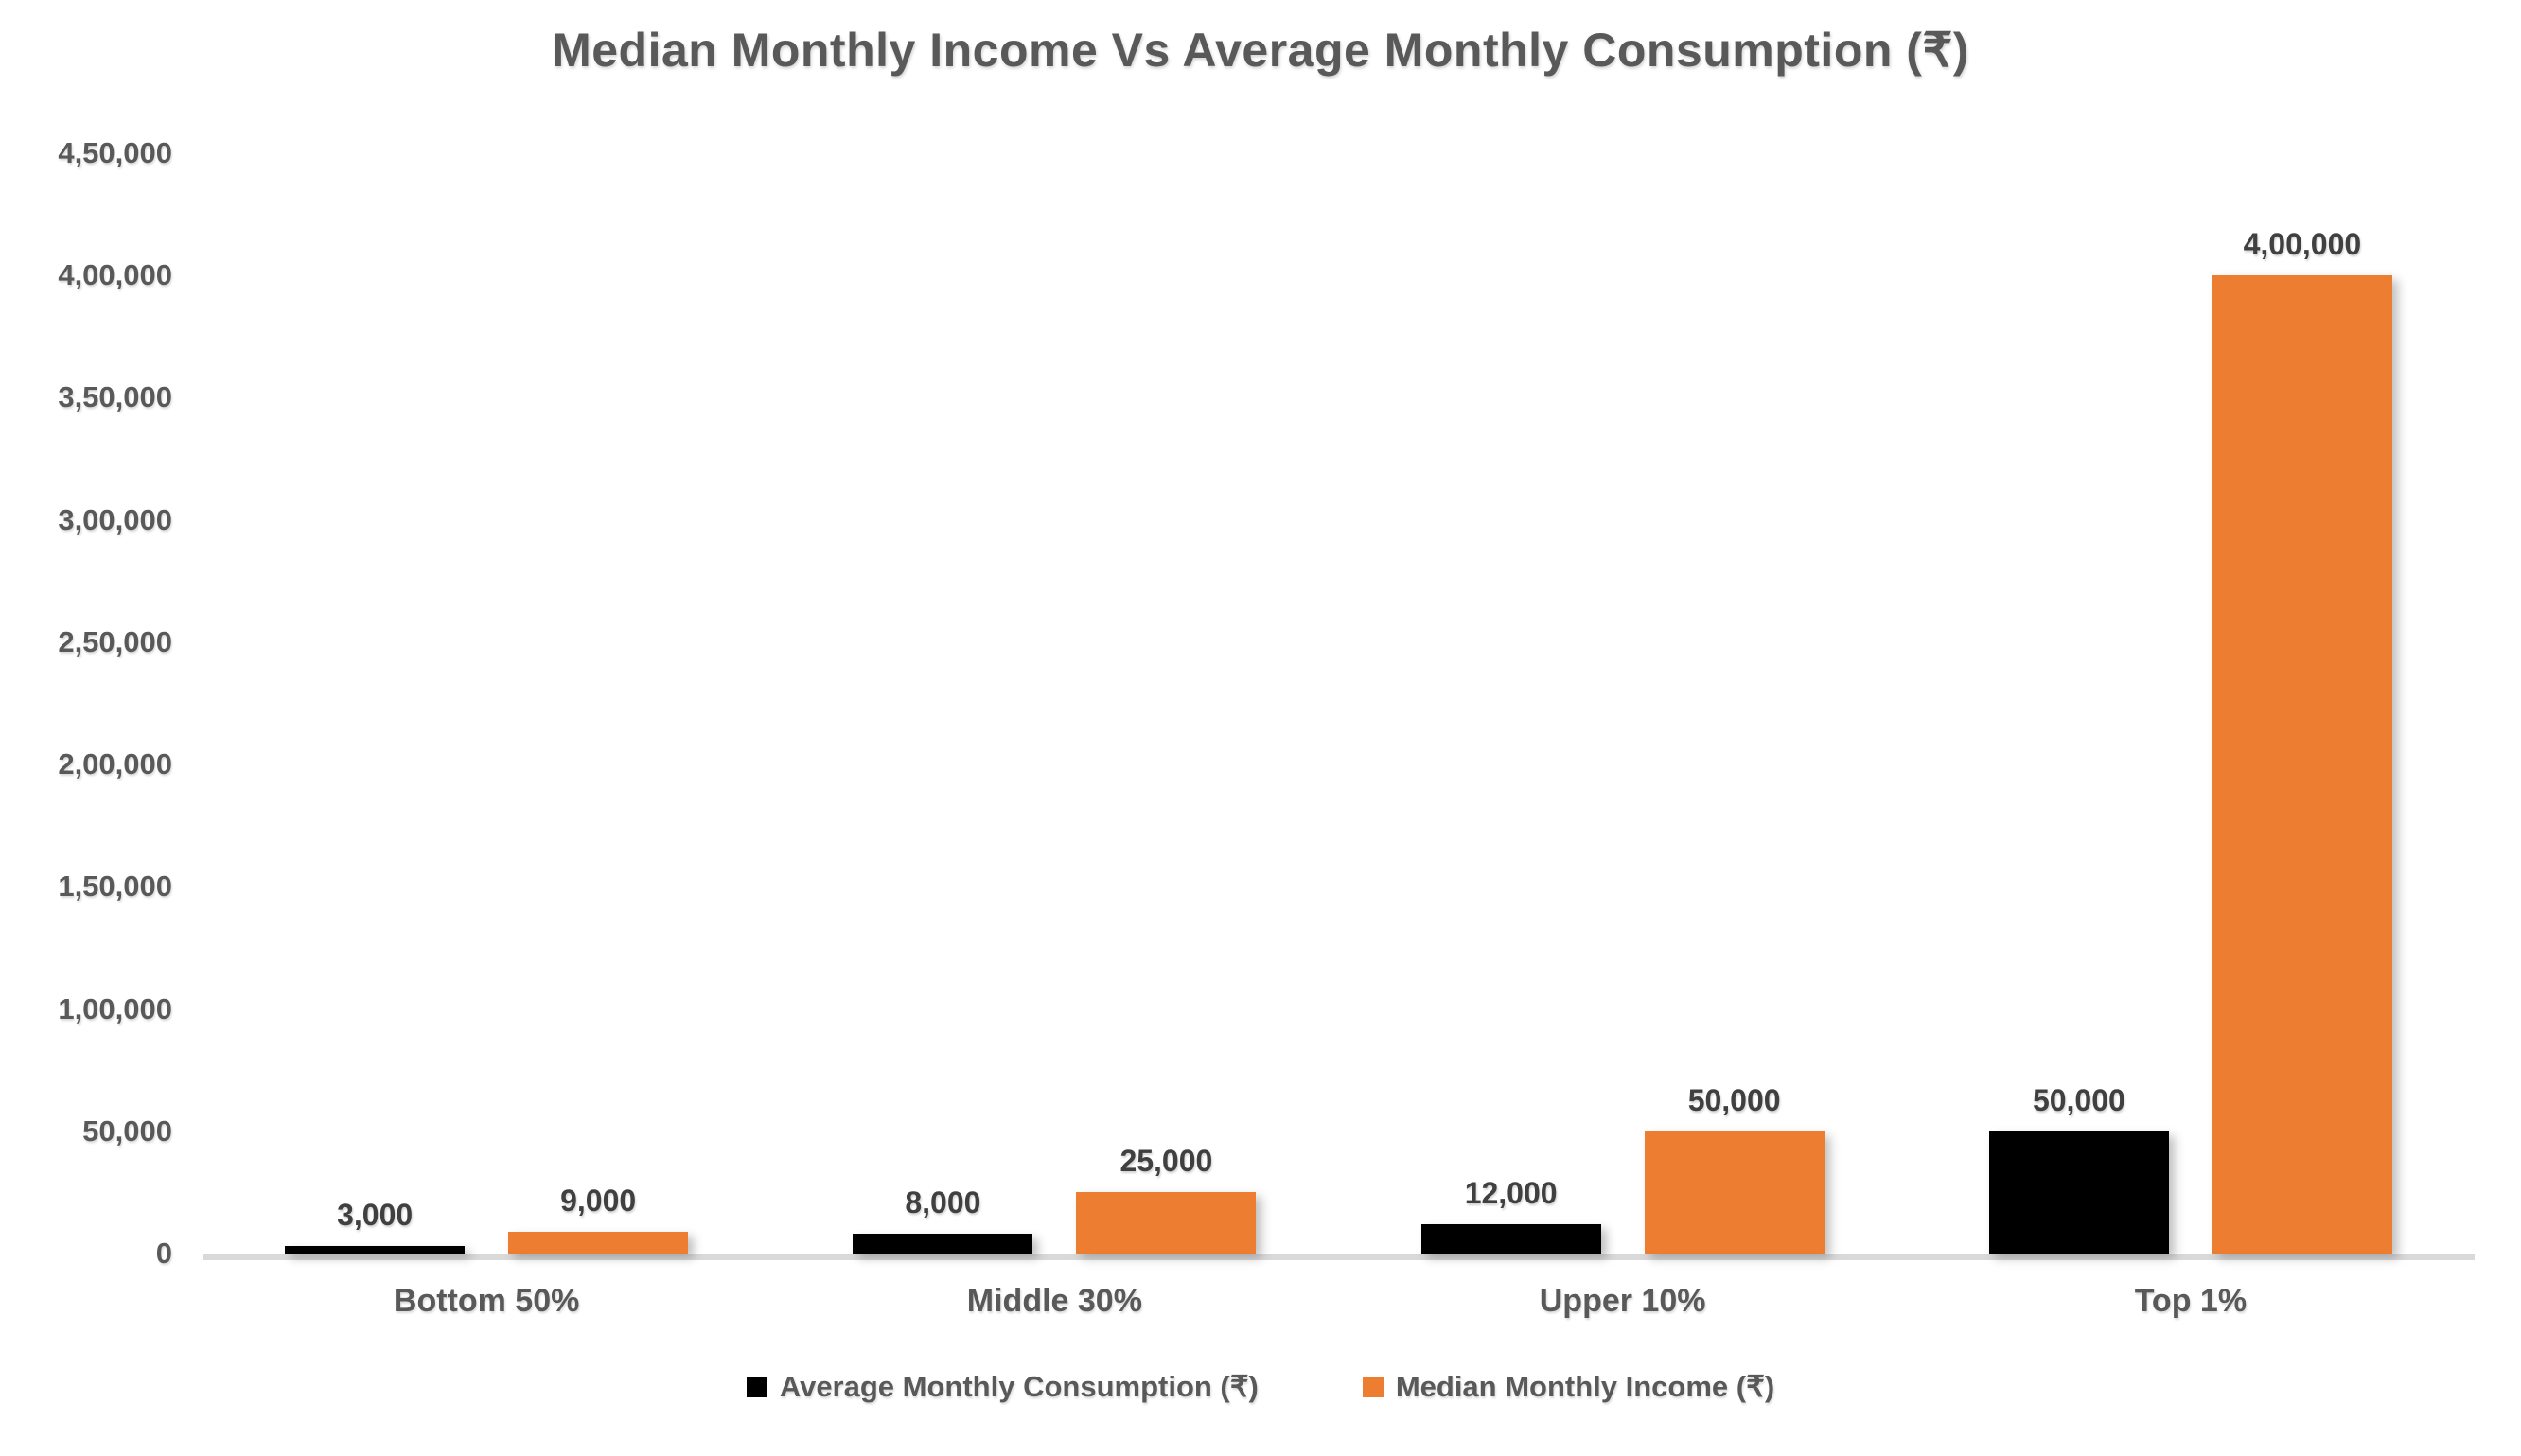 This screenshot has width=2521, height=1456. What do you see at coordinates (1734, 1100) in the screenshot?
I see `data-label-median-monthly-income-upper-10: 50,000` at bounding box center [1734, 1100].